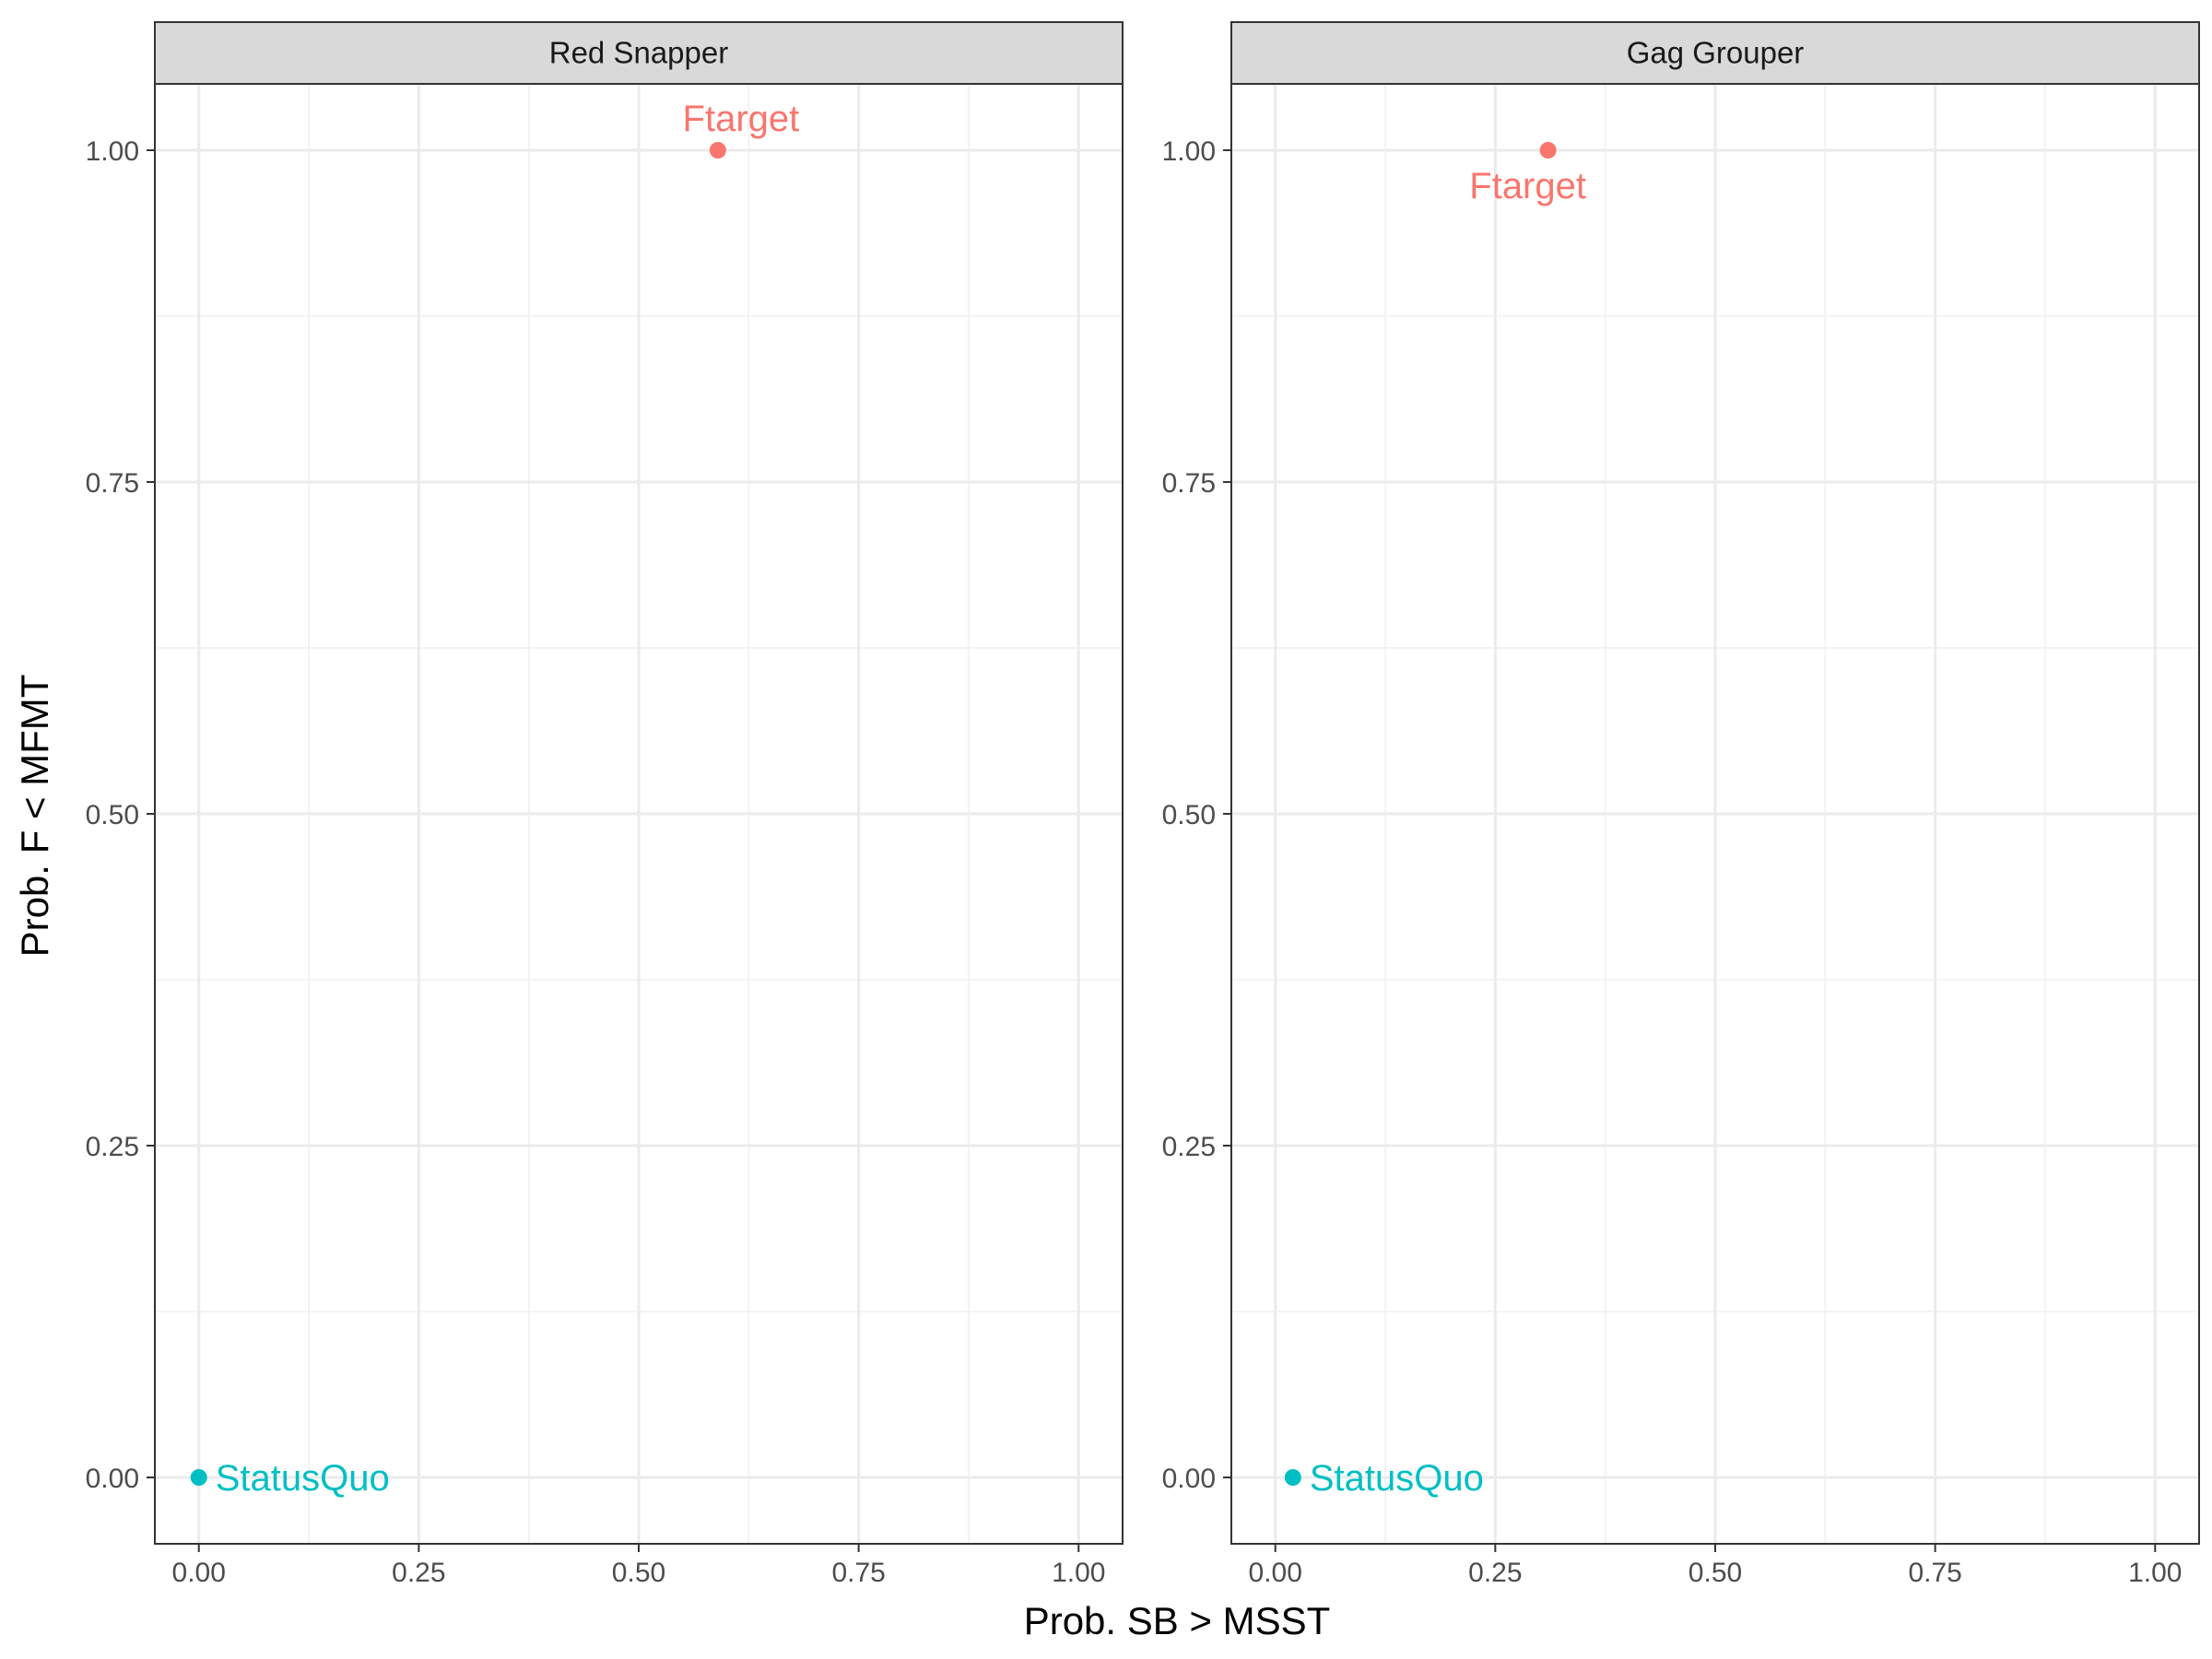 The width and height of the screenshot is (2212, 1659). I want to click on facet-strip-title: Gag Grouper, so click(1716, 53).